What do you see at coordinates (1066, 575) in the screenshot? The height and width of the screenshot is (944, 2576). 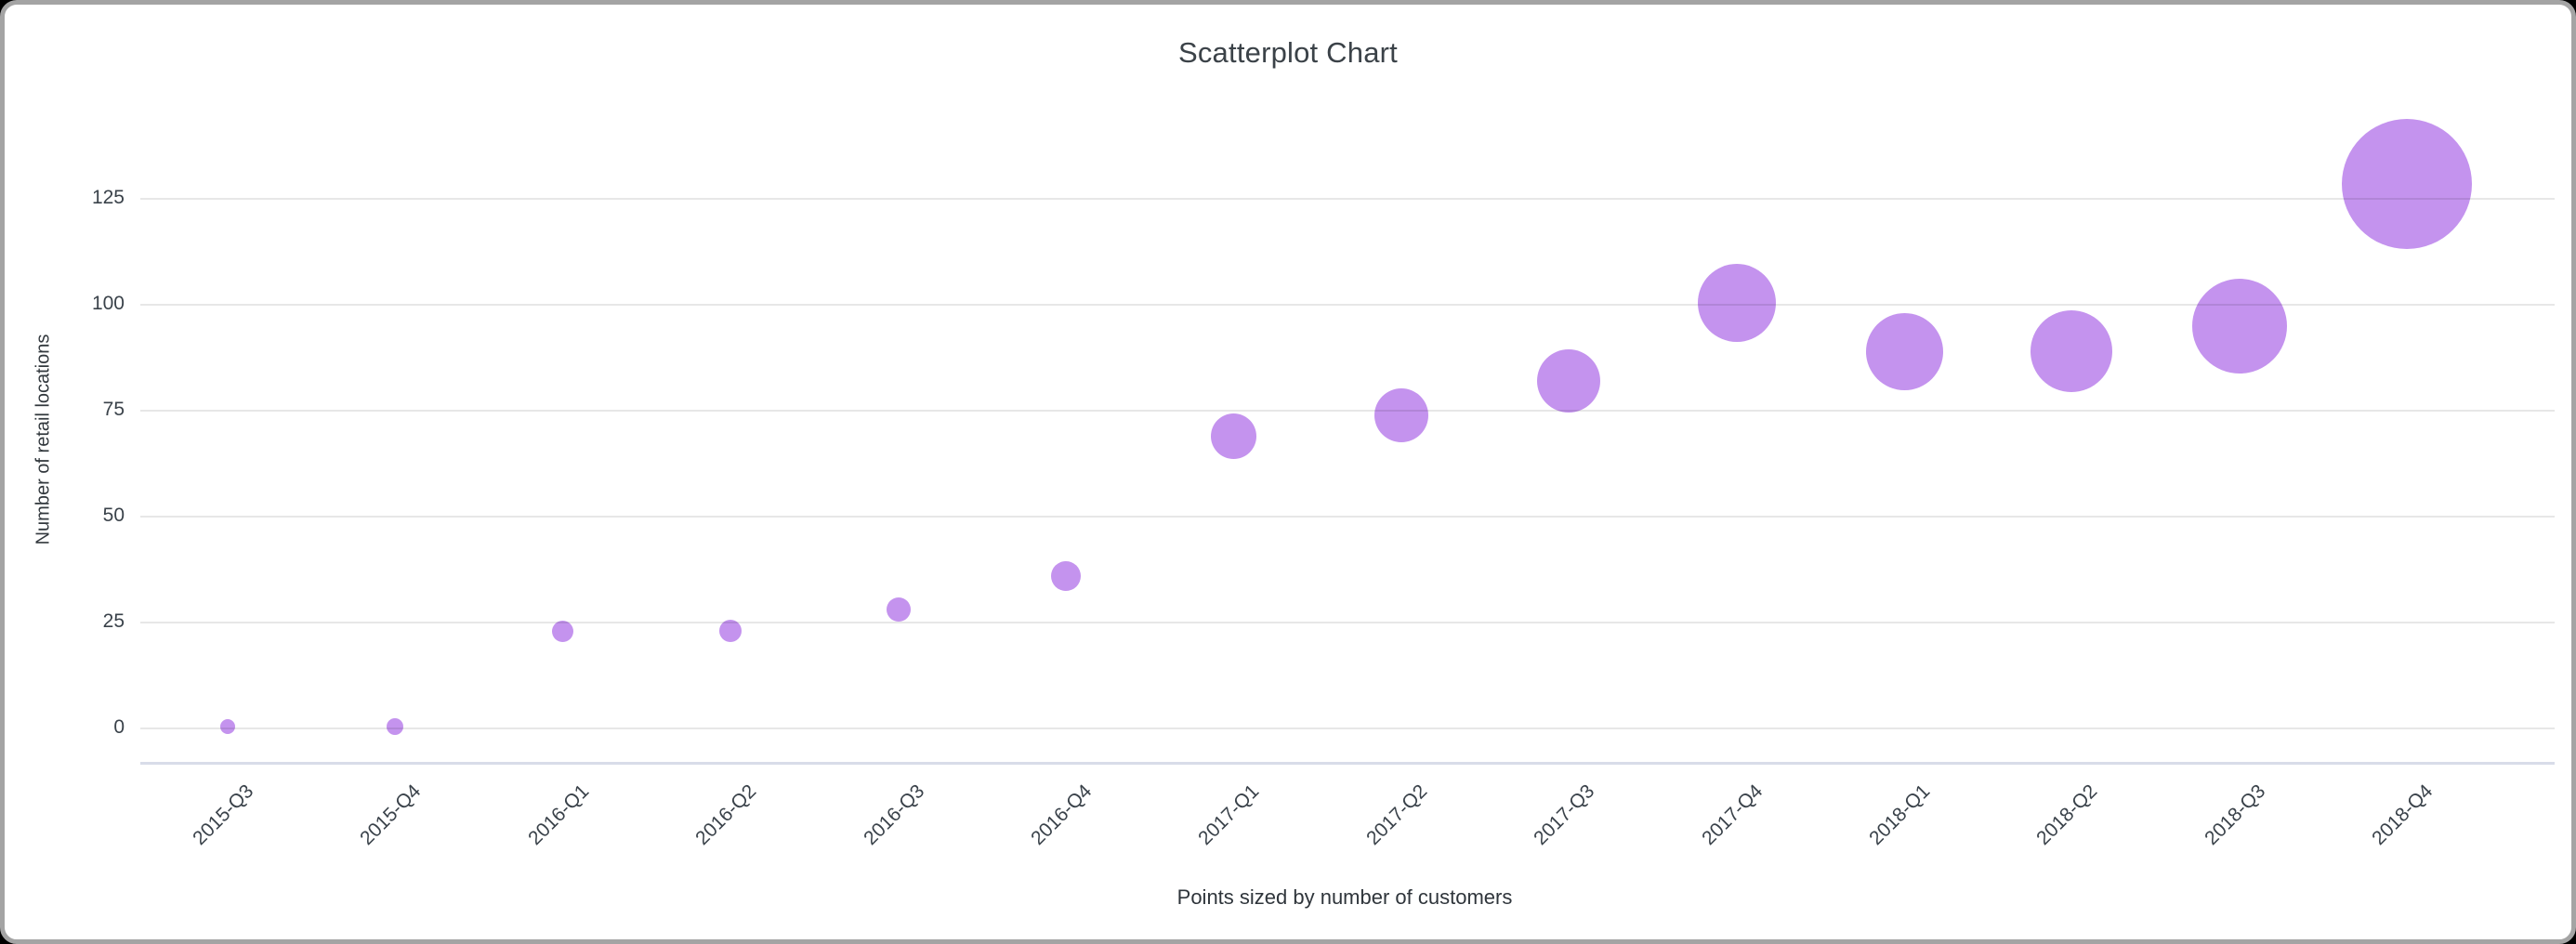 I see `data-point-2016-Q4` at bounding box center [1066, 575].